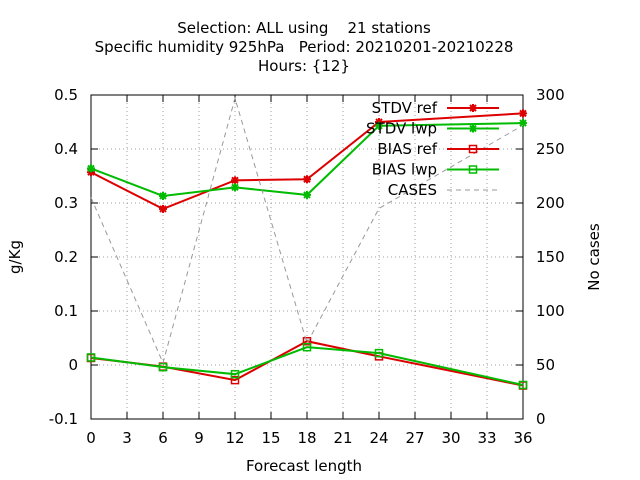  I want to click on y-tick-label: 0, so click(73, 365).